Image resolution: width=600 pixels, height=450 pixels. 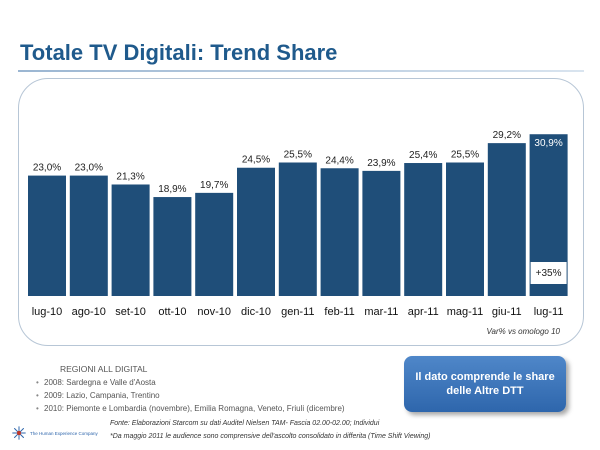 What do you see at coordinates (523, 331) in the screenshot?
I see `chart-note: Var% vs omologo 10` at bounding box center [523, 331].